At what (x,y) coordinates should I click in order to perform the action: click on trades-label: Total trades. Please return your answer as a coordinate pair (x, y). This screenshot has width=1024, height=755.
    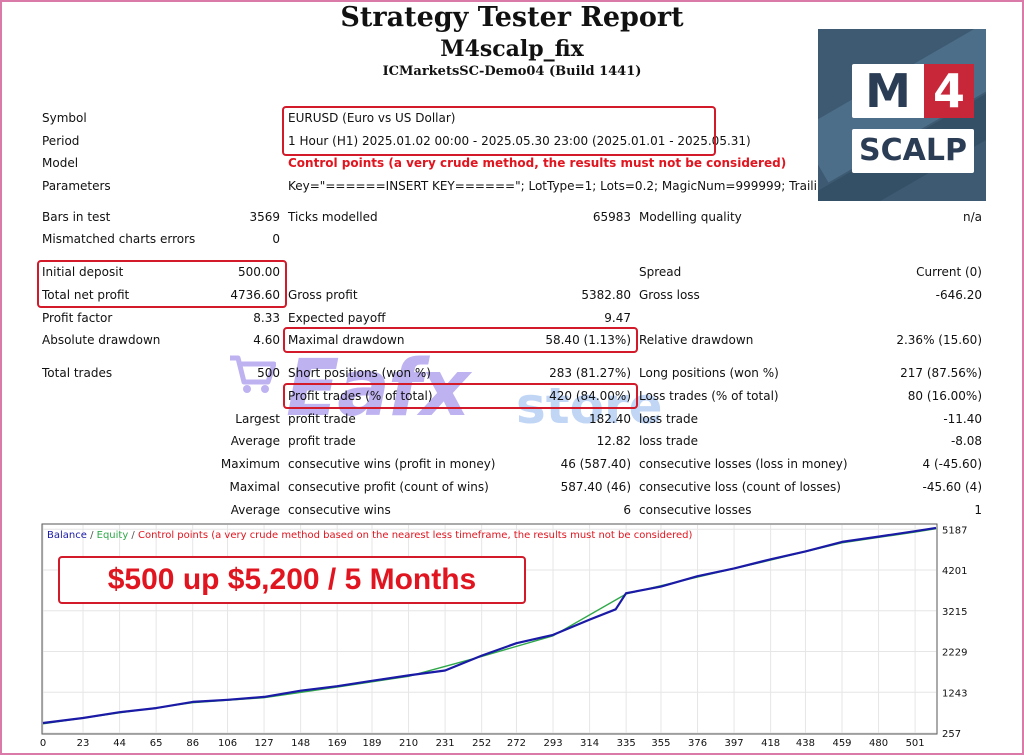
    Looking at the image, I should click on (77, 373).